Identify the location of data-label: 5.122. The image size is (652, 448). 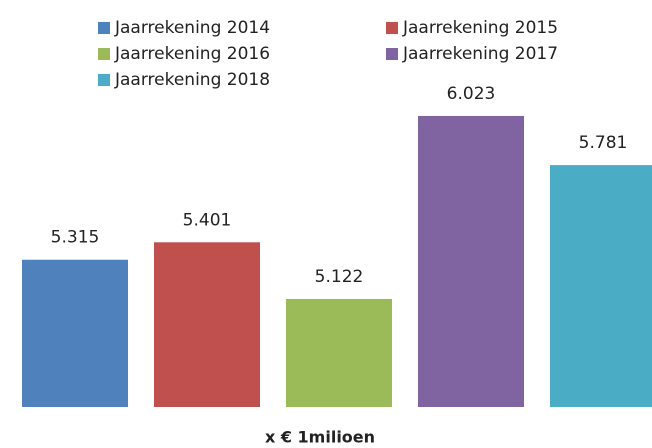
(339, 277).